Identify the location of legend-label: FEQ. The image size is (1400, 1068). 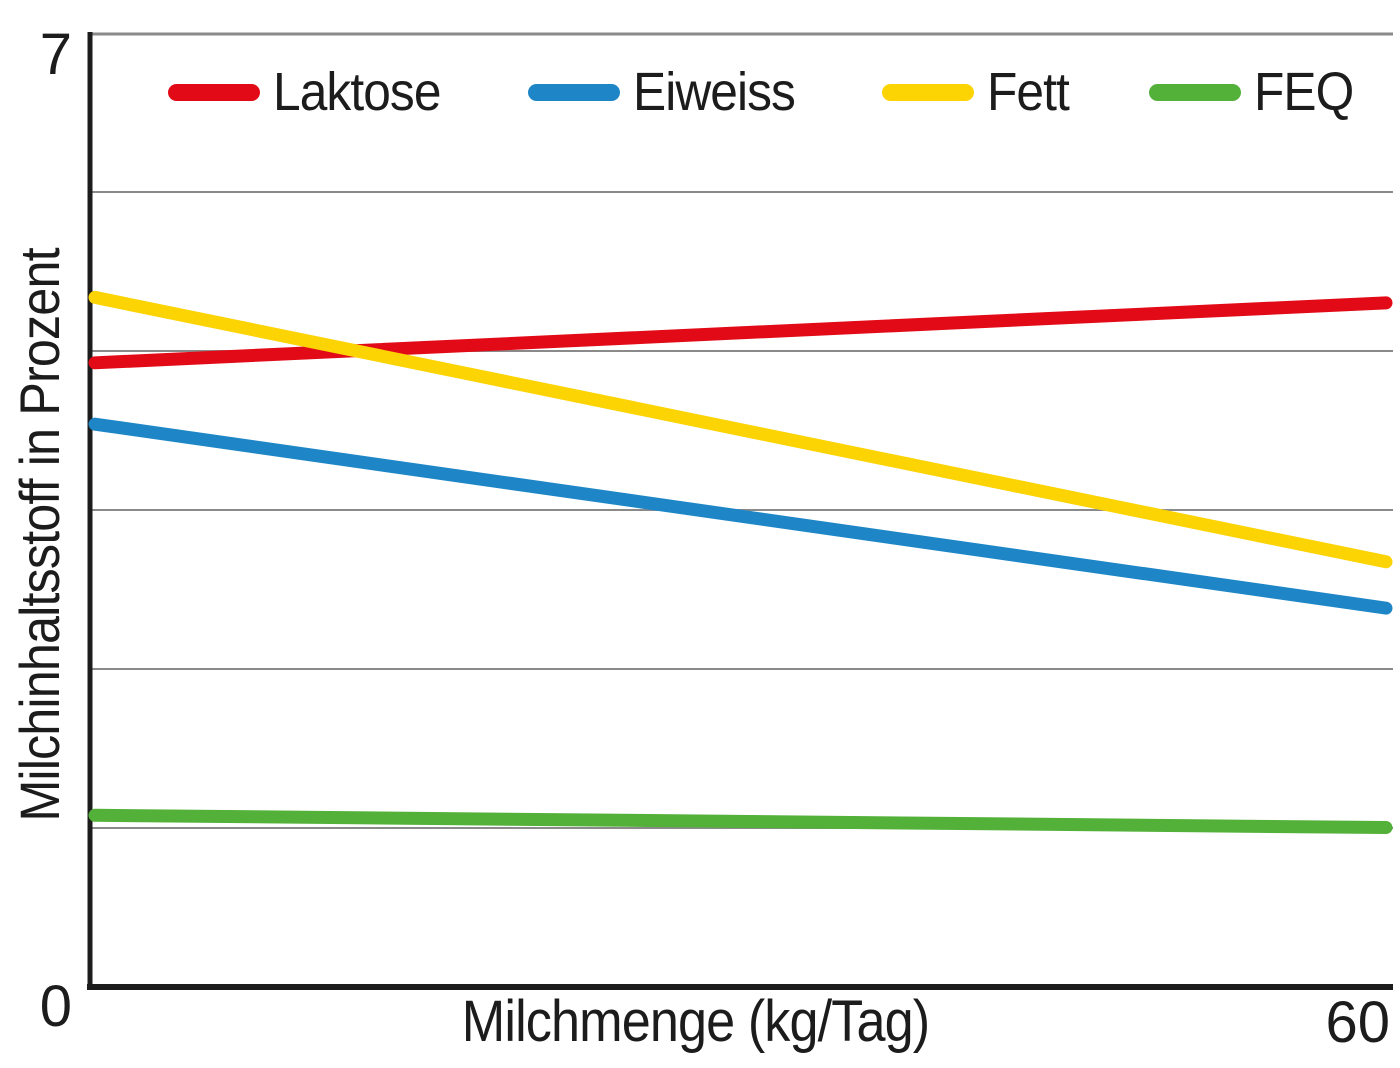
(1303, 92).